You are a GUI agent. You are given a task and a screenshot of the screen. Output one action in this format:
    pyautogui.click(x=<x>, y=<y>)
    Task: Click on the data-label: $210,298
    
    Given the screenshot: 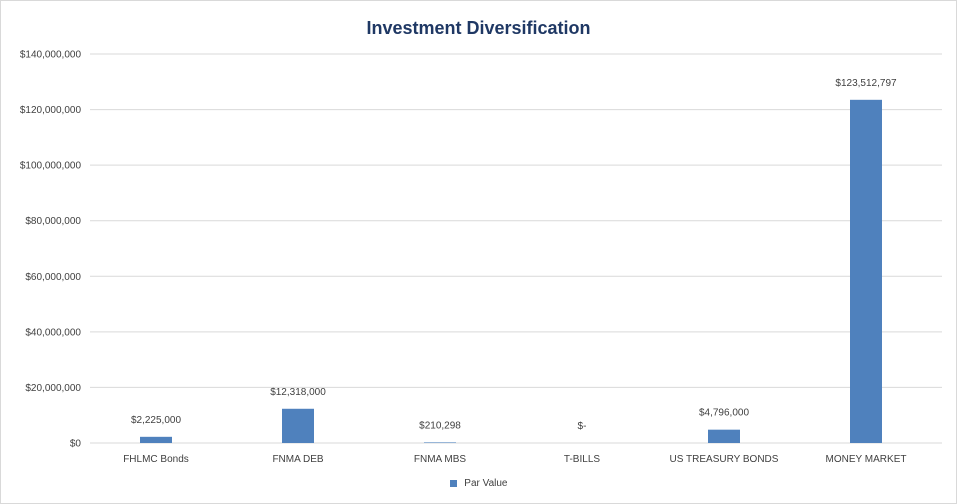 What is the action you would take?
    pyautogui.click(x=440, y=425)
    